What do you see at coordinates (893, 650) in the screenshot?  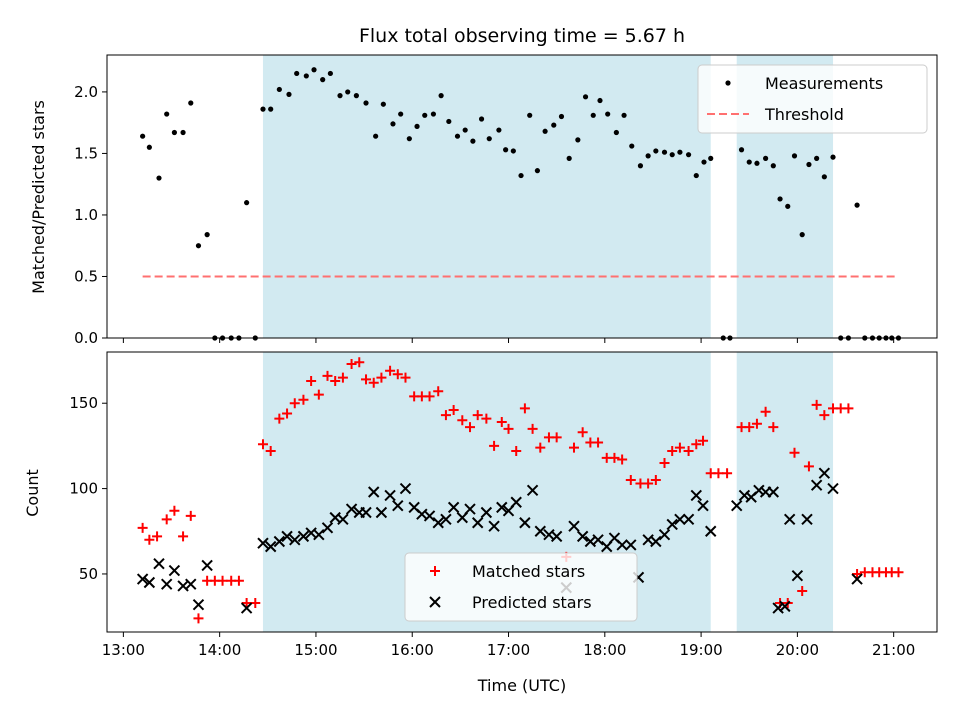 I see `x-tick-label: 21:00` at bounding box center [893, 650].